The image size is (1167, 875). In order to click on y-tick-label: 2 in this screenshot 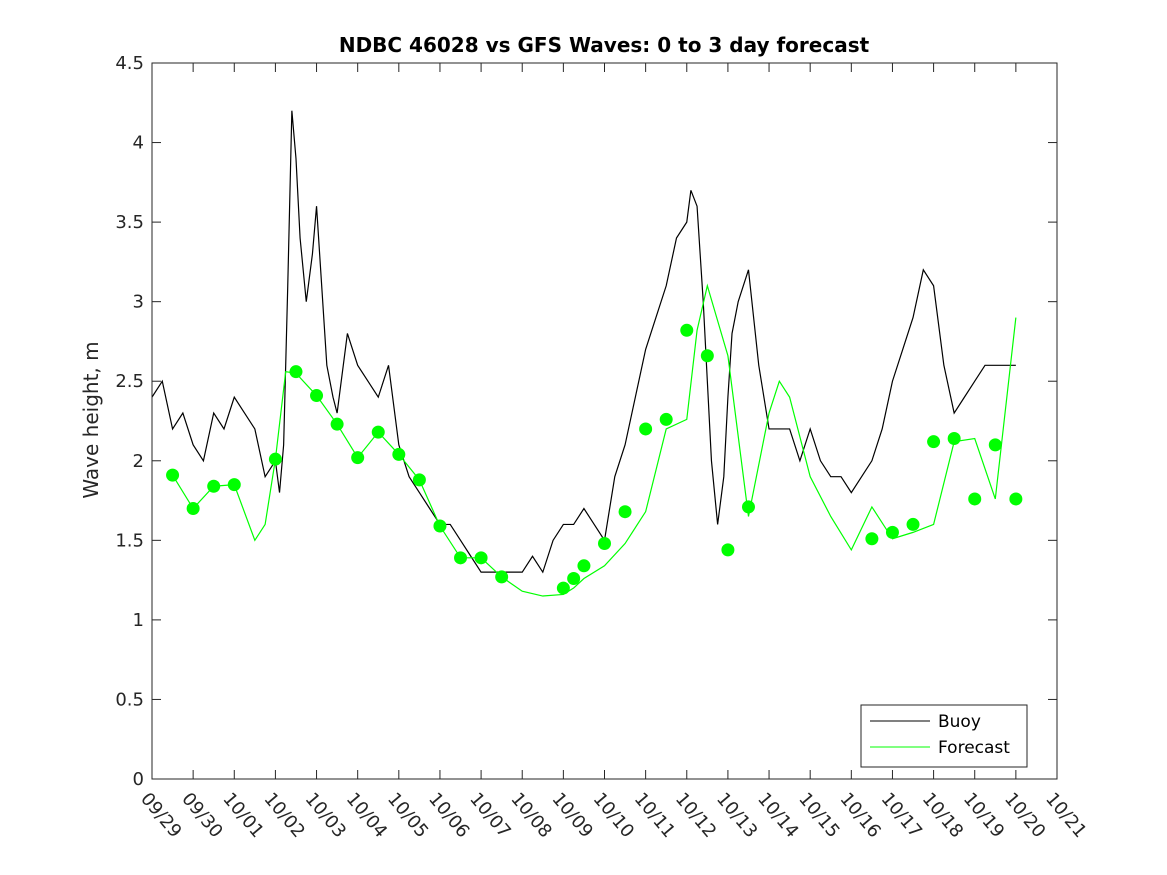, I will do `click(138, 461)`.